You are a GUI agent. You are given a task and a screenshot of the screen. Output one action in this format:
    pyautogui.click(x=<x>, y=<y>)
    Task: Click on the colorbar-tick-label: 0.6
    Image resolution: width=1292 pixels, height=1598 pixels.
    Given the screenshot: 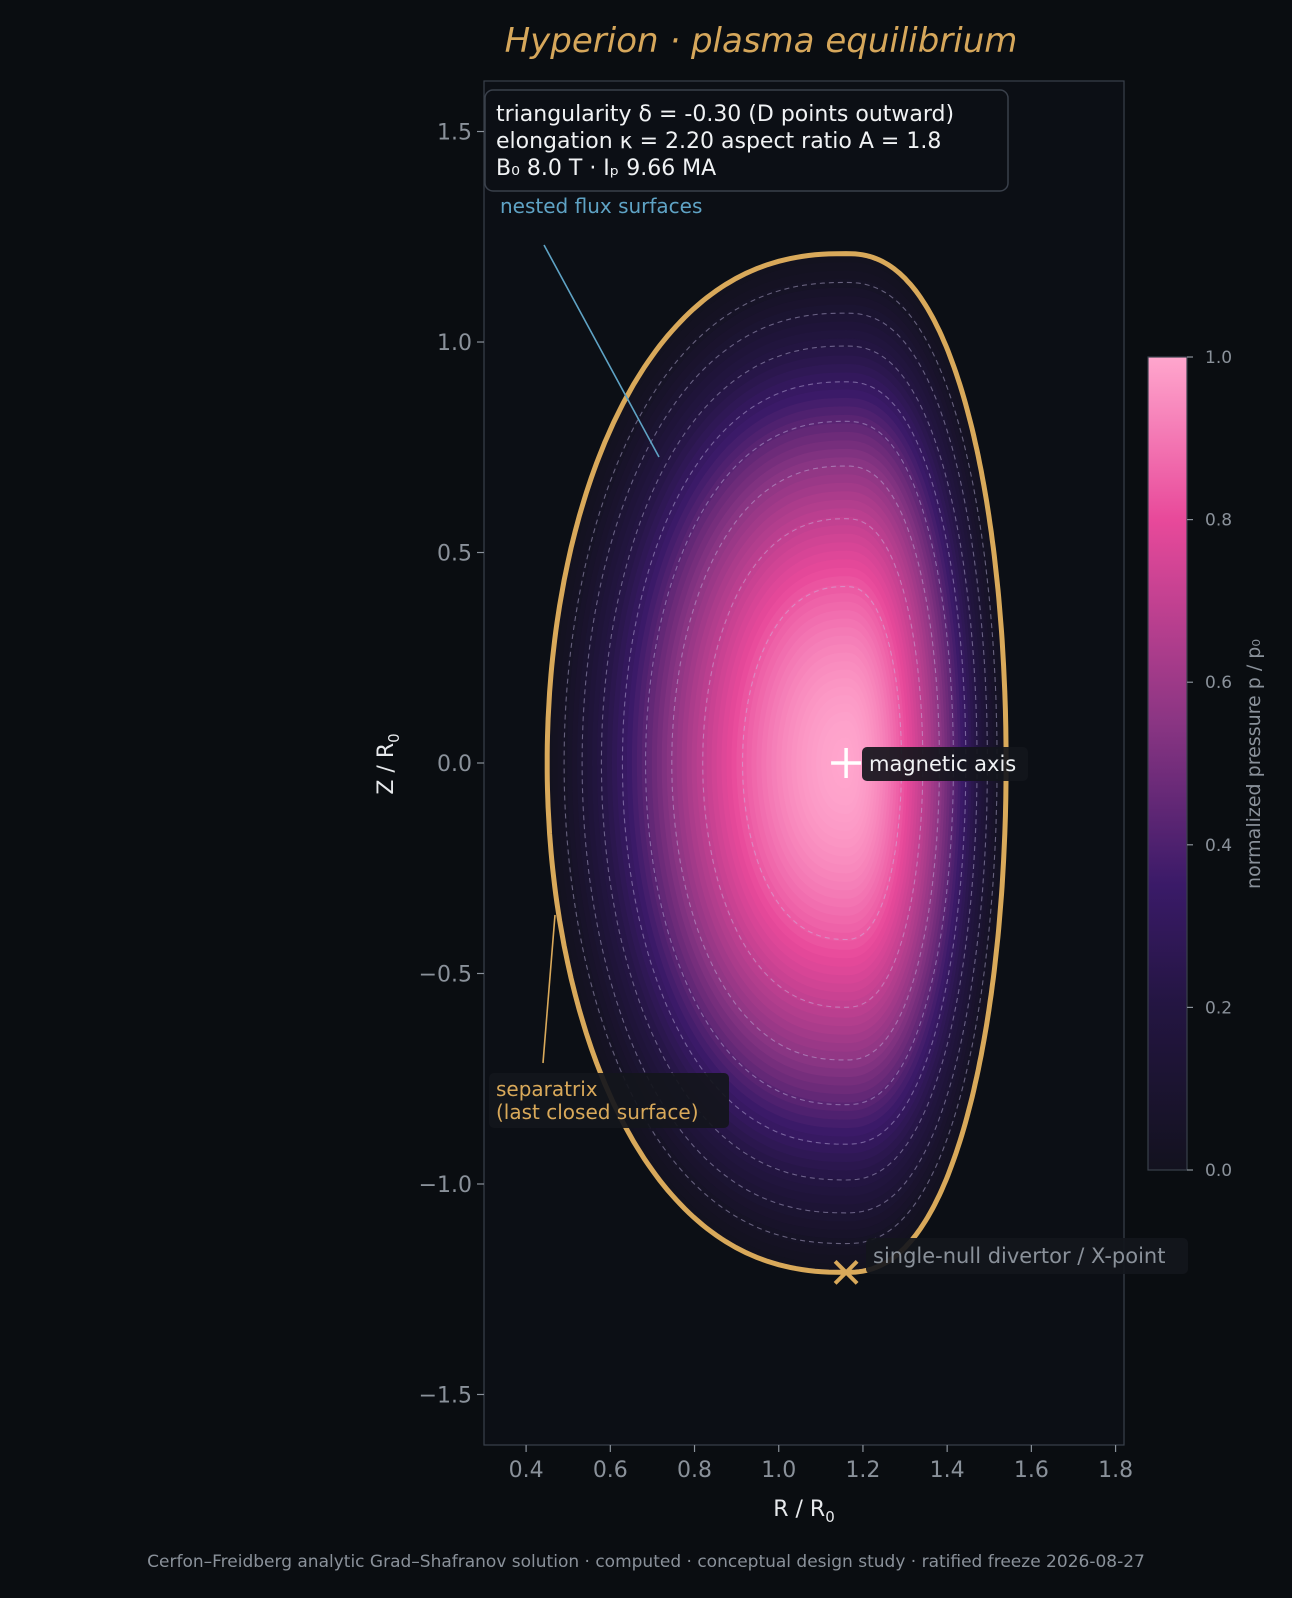 What is the action you would take?
    pyautogui.click(x=1218, y=683)
    